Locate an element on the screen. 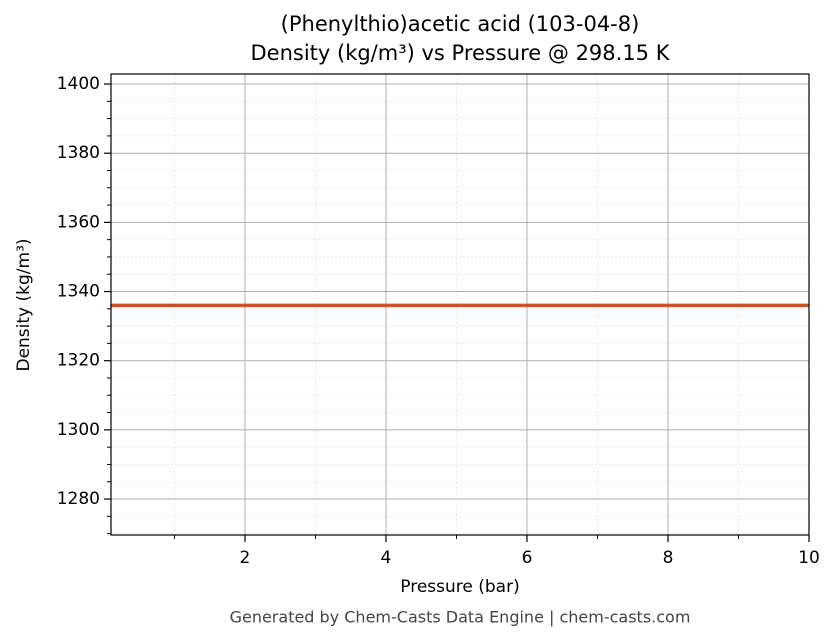 This screenshot has width=836, height=644. y-tick-label: 1360 is located at coordinates (78, 222).